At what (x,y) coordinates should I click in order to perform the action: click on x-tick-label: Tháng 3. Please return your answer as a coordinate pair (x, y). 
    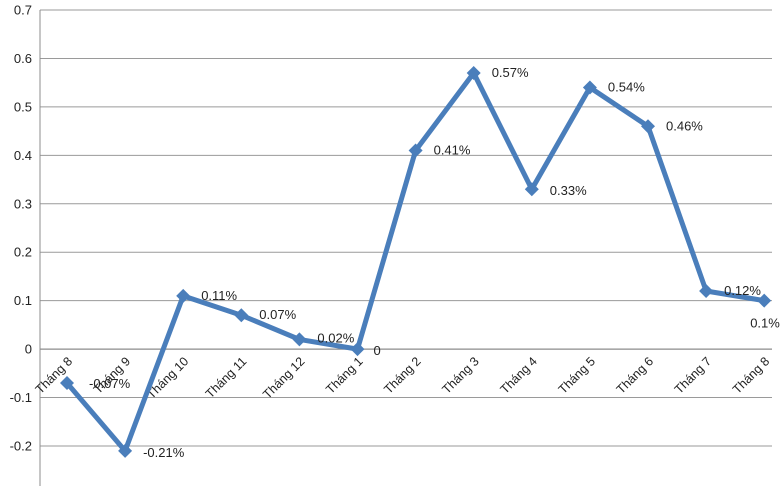
    Looking at the image, I should click on (460, 375).